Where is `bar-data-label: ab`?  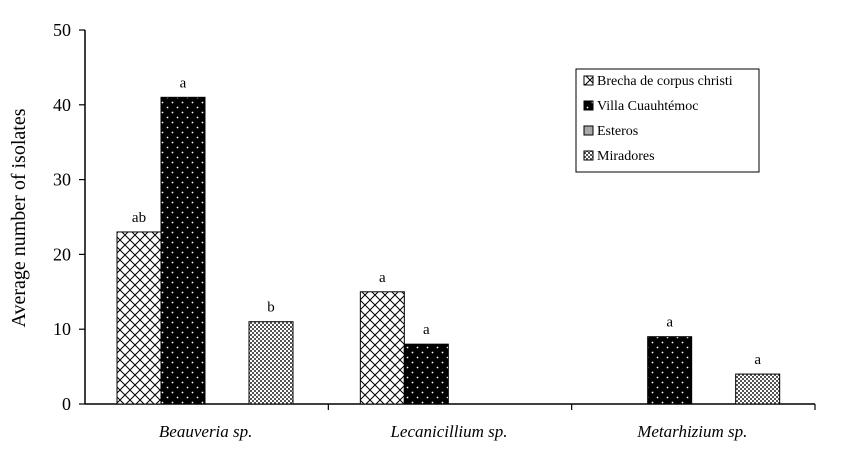
bar-data-label: ab is located at coordinates (139, 218).